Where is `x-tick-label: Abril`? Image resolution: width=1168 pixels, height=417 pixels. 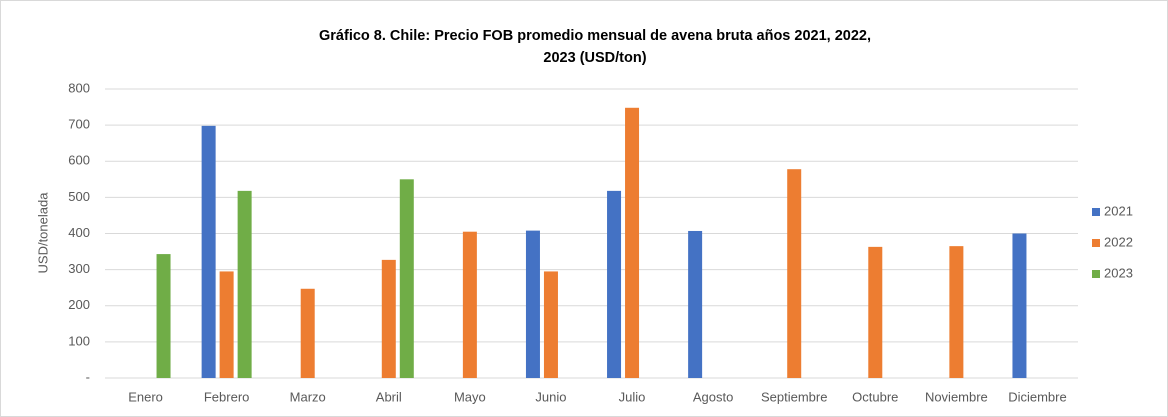 x-tick-label: Abril is located at coordinates (389, 396).